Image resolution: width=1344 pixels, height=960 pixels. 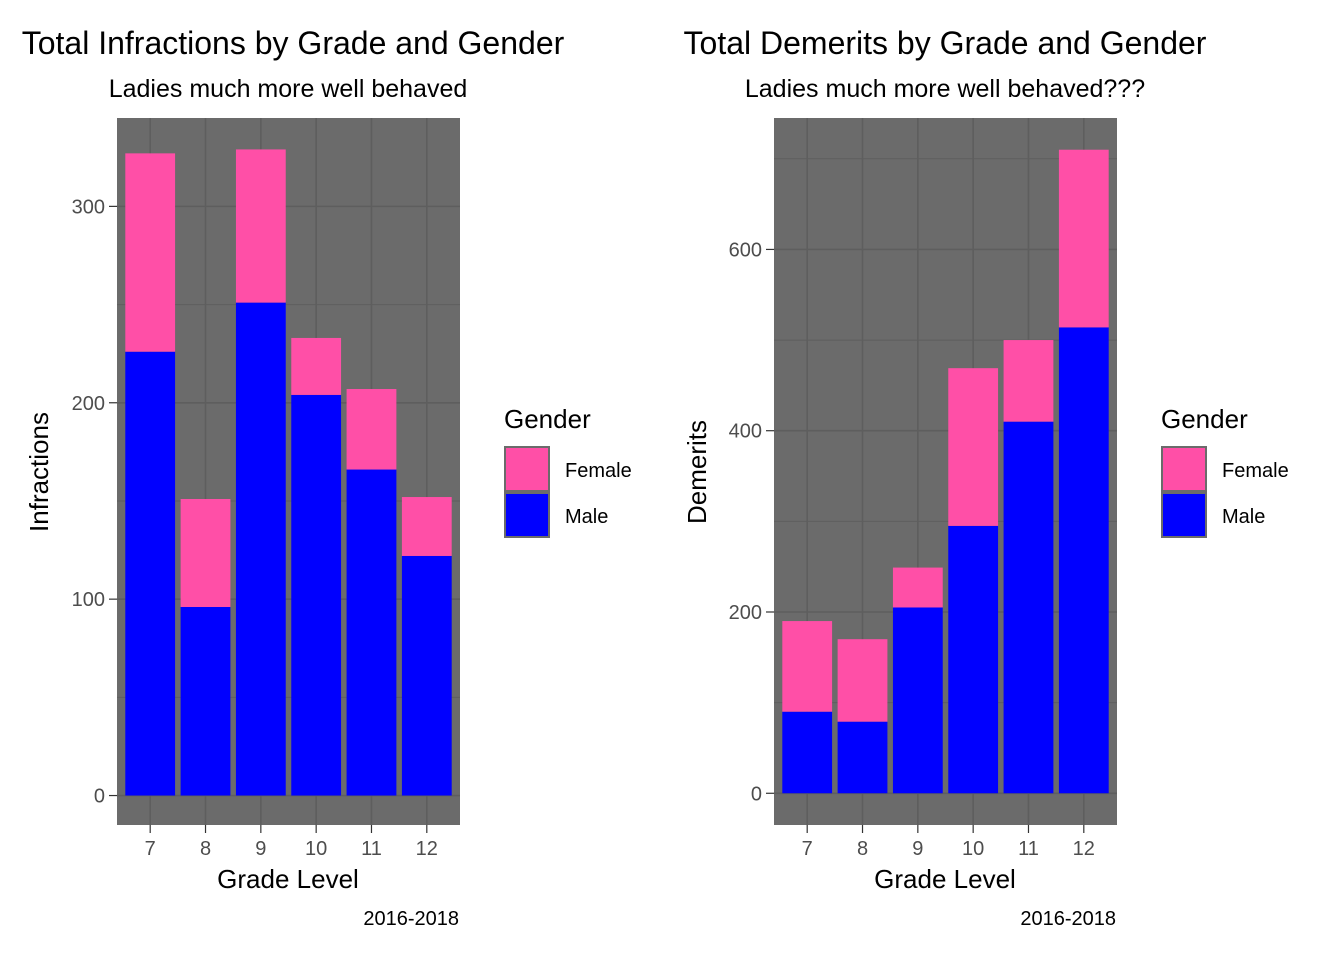 I want to click on y-tick-label: 400, so click(x=745, y=432).